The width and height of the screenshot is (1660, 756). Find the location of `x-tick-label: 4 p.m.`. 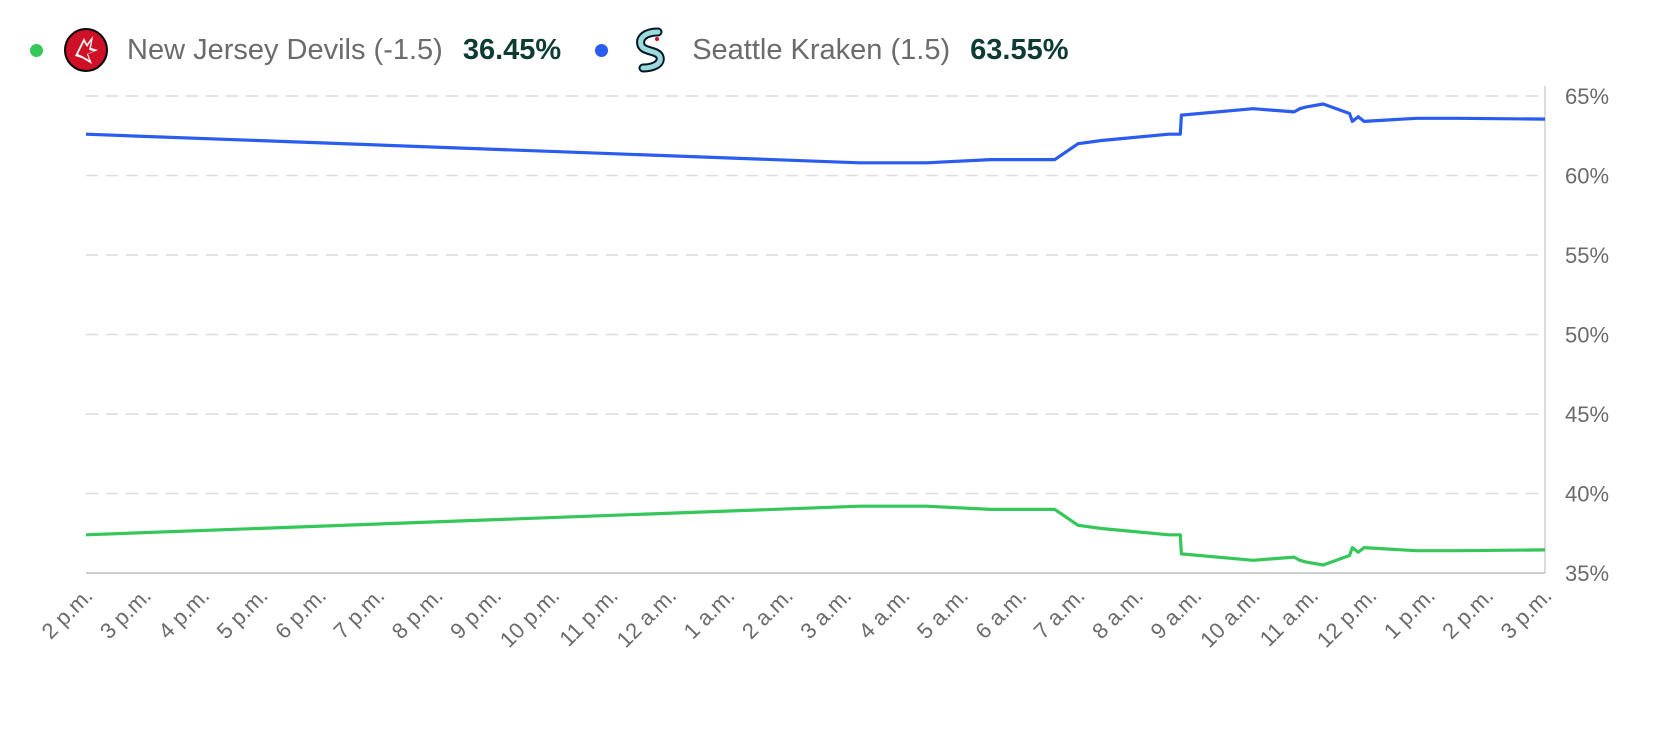

x-tick-label: 4 p.m. is located at coordinates (183, 613).